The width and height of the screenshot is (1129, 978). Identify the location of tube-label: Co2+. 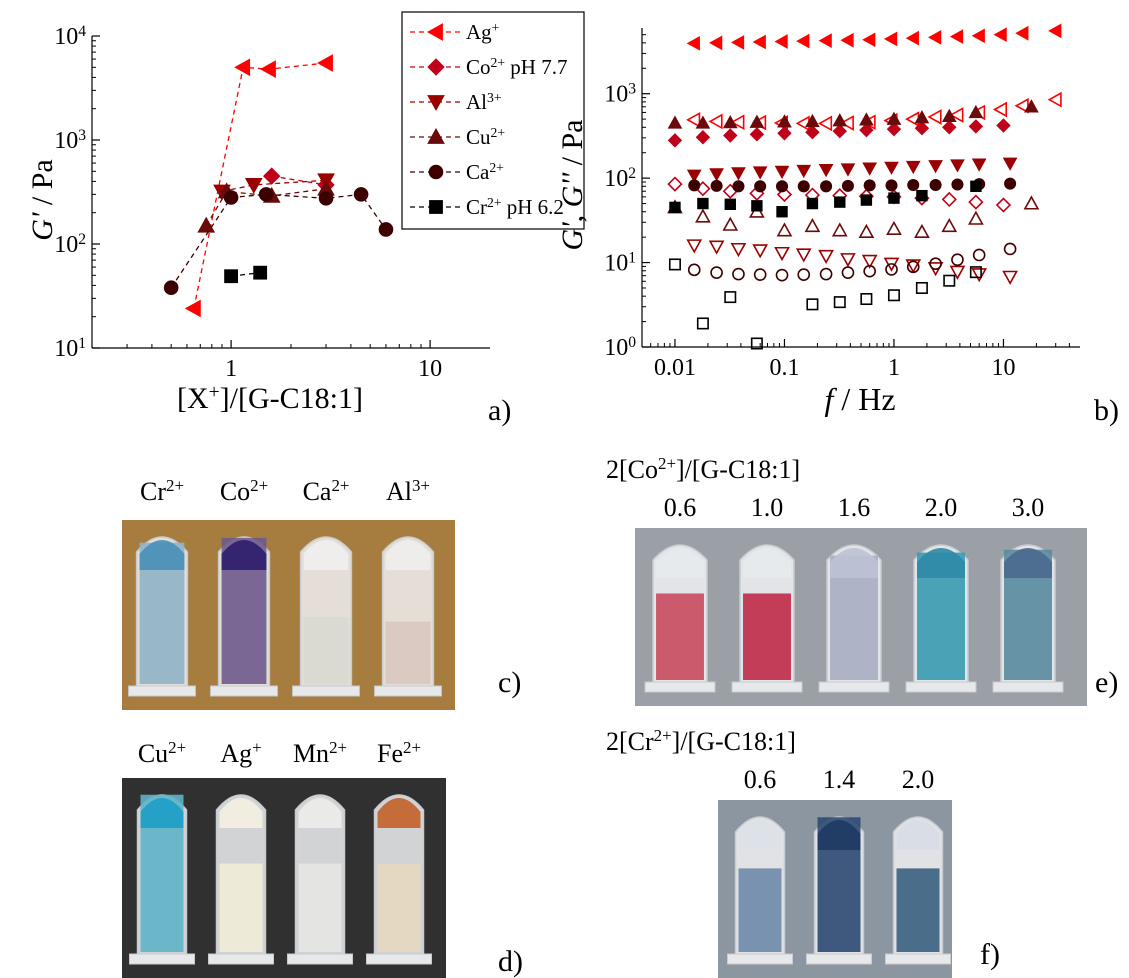
(244, 491).